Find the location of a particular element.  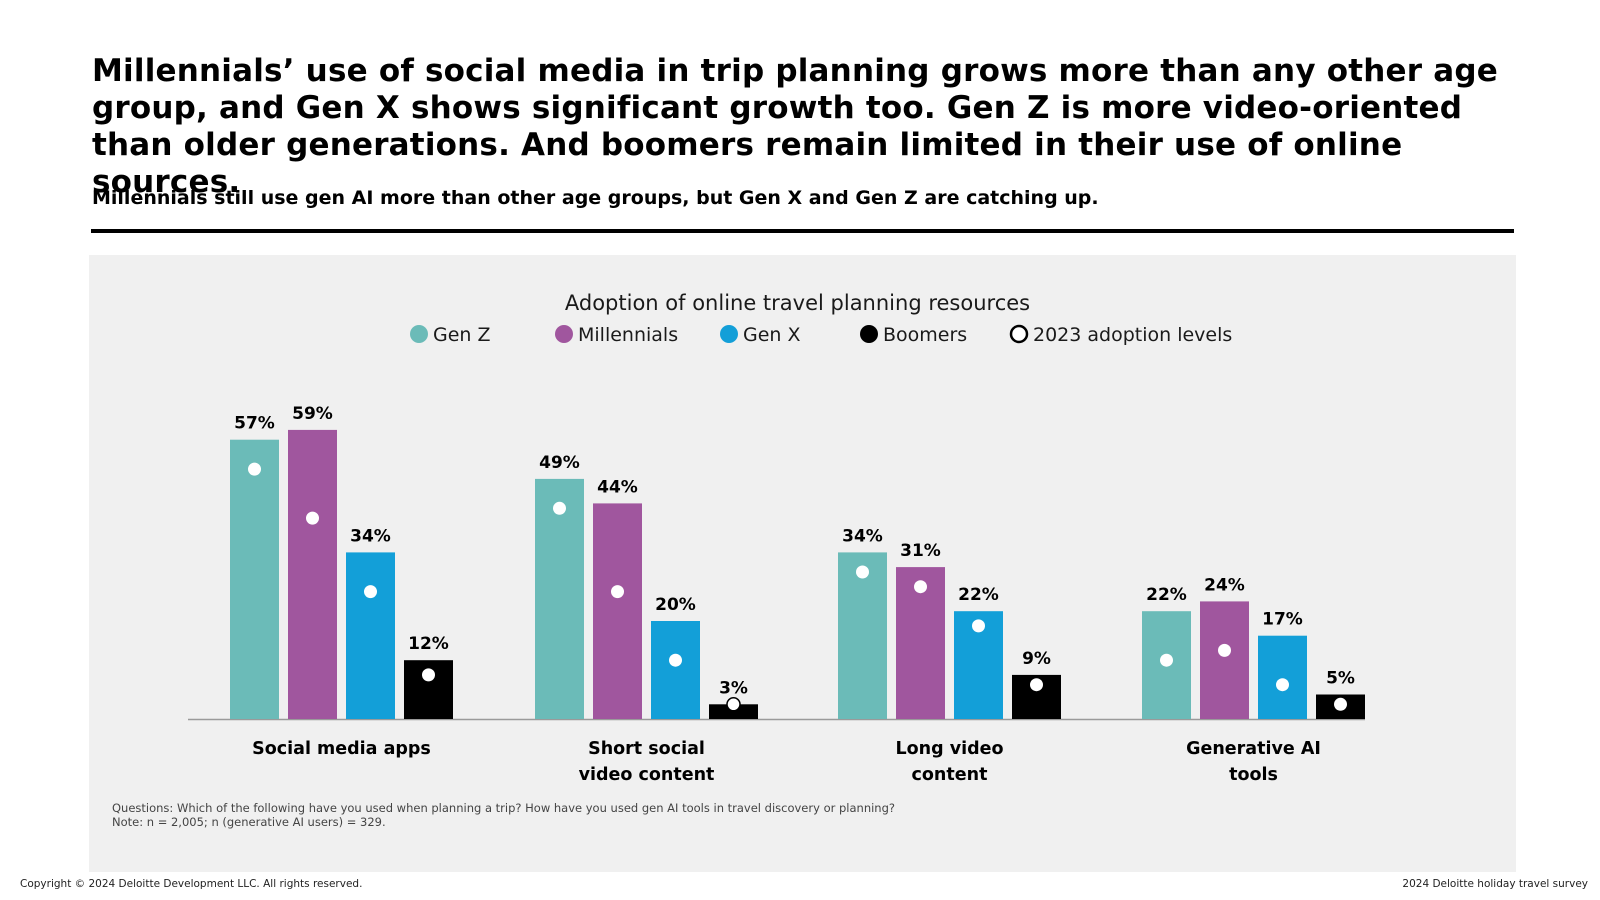

data-label-gen-x-4: 17% is located at coordinates (1282, 620).